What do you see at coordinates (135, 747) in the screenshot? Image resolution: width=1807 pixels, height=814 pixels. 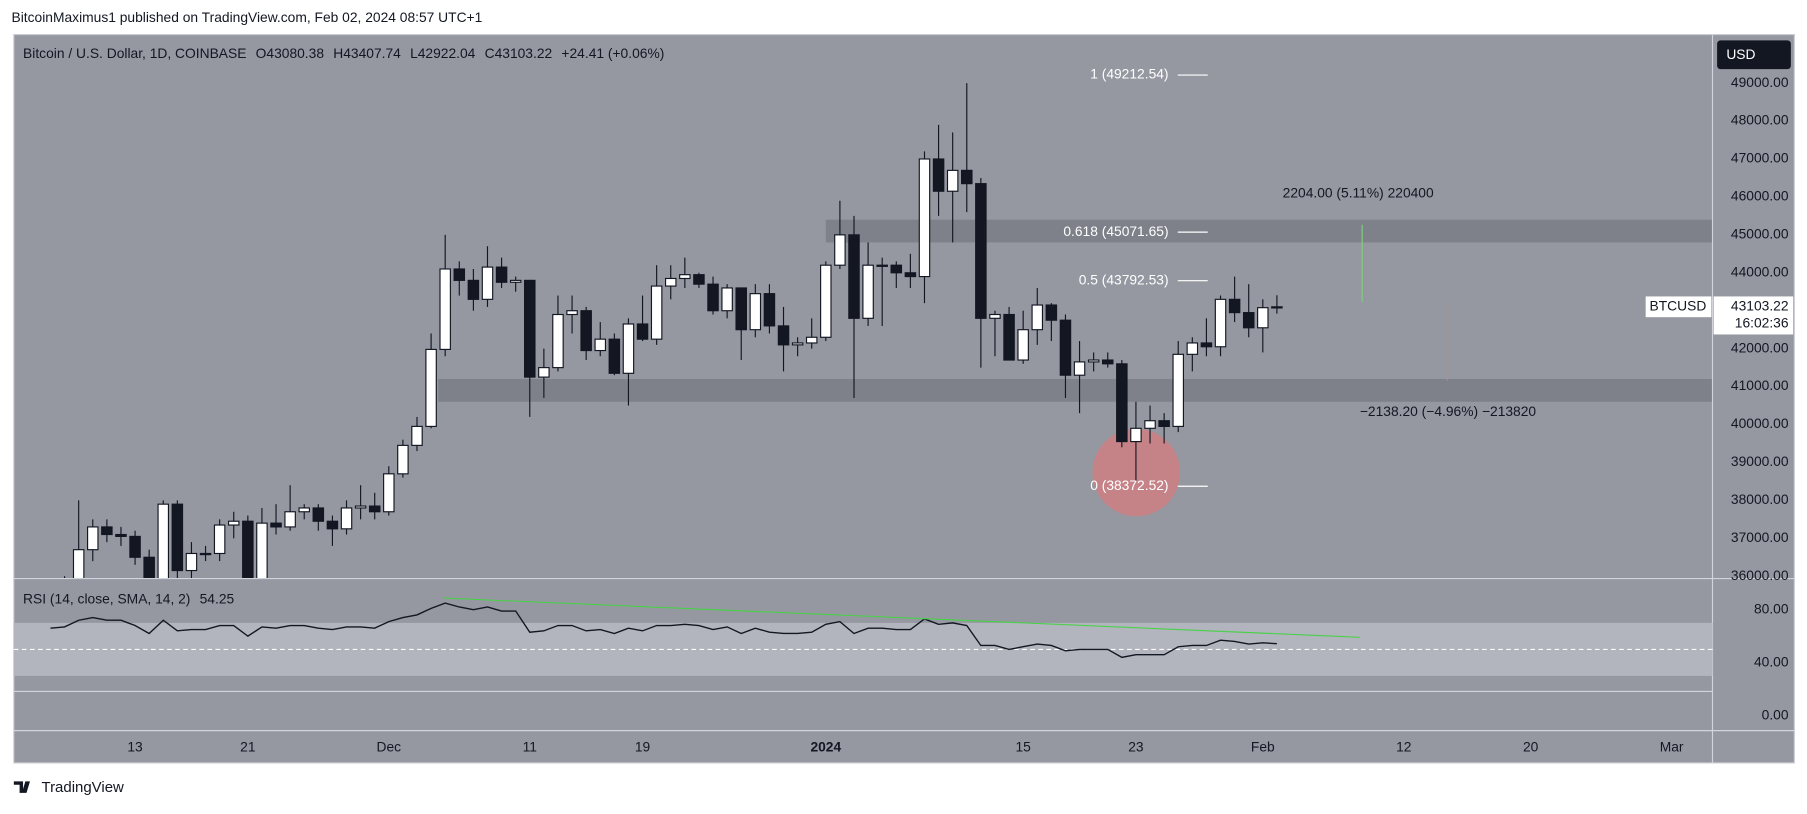 I see `x-tick-label: 13` at bounding box center [135, 747].